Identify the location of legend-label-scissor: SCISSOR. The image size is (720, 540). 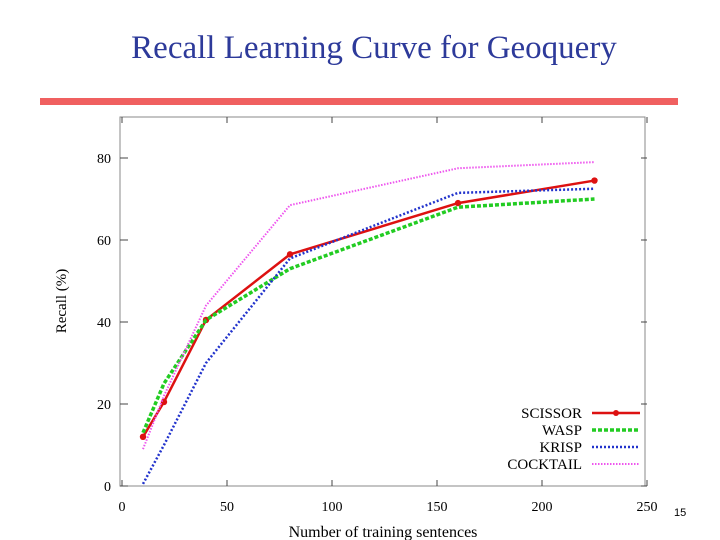
(551, 414).